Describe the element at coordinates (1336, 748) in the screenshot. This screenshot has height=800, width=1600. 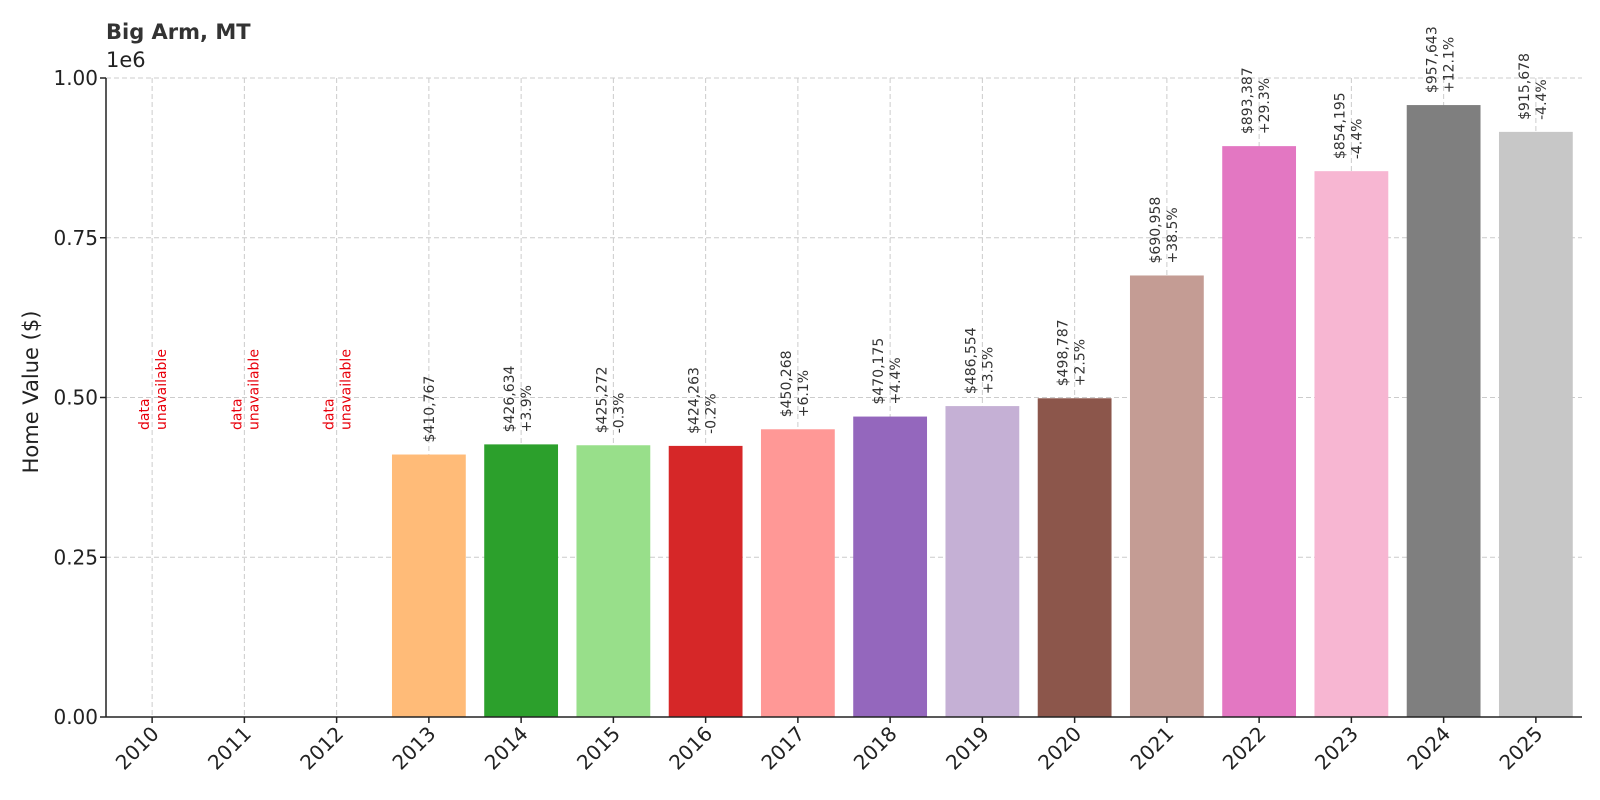
I see `x-tick-label: 2023` at that location.